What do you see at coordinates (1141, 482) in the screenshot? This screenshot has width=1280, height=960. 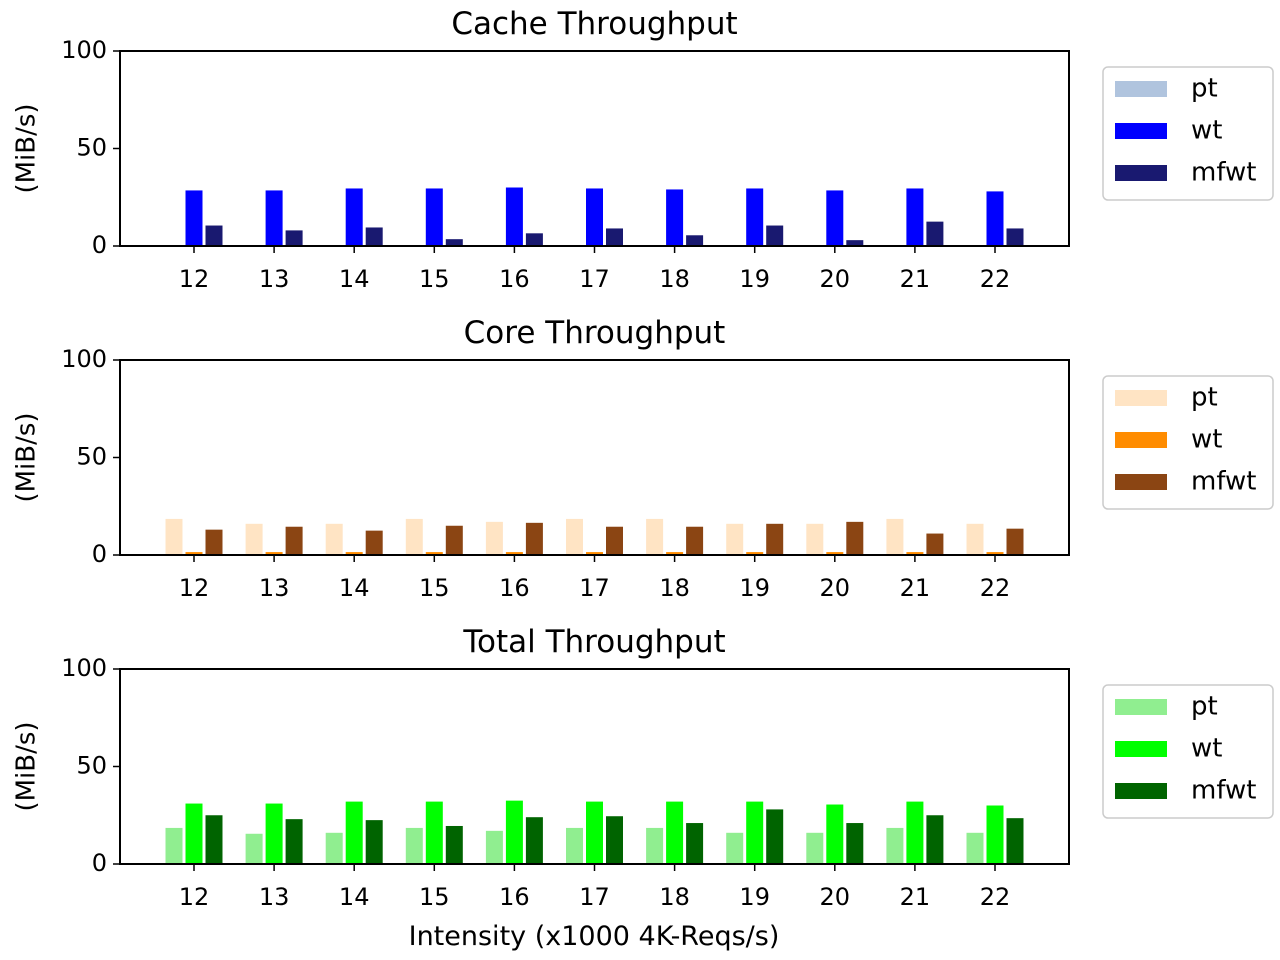 I see `legend-swatch-mfwt` at bounding box center [1141, 482].